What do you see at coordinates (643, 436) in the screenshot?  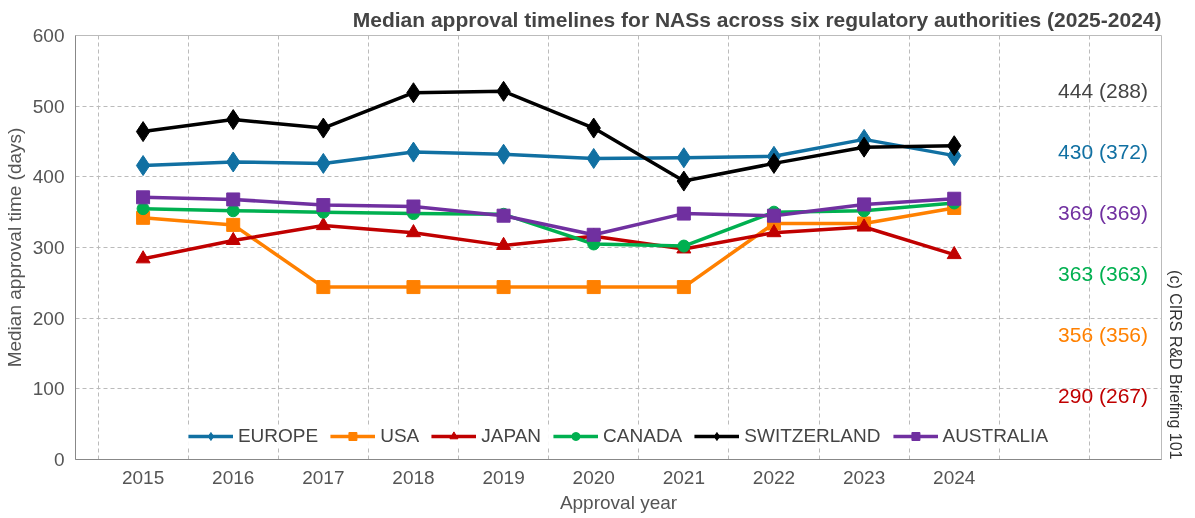 I see `legend-label: CANADA` at bounding box center [643, 436].